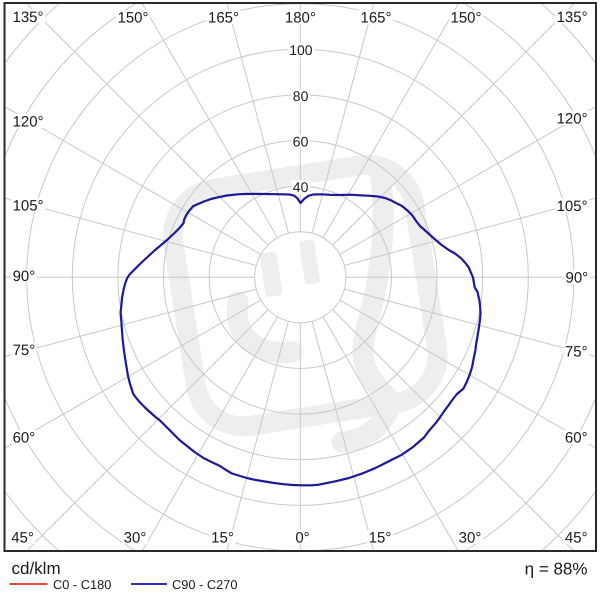 This screenshot has width=600, height=600. What do you see at coordinates (302, 537) in the screenshot?
I see `svg-text: 0°` at bounding box center [302, 537].